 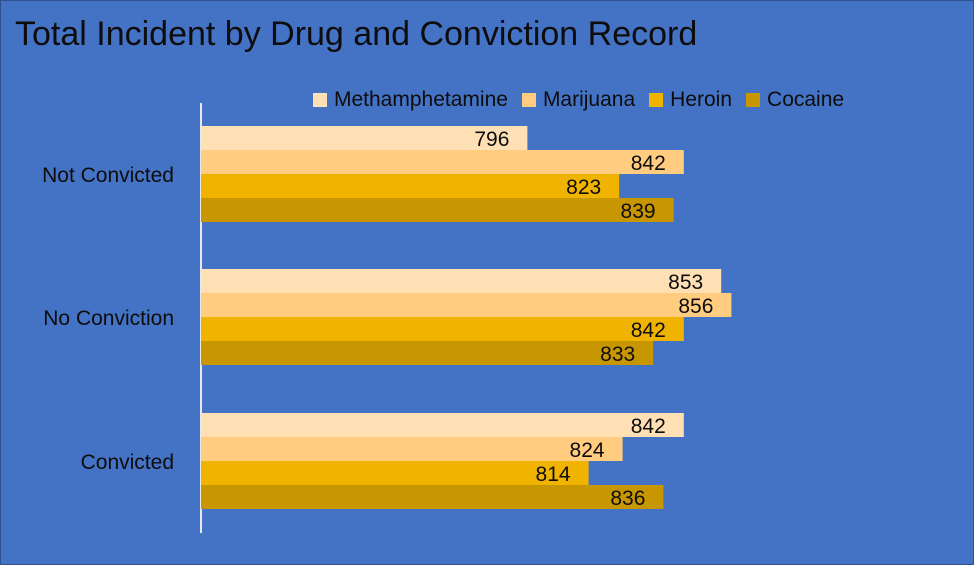 I want to click on bar-cocaine-convicted, so click(x=432, y=497).